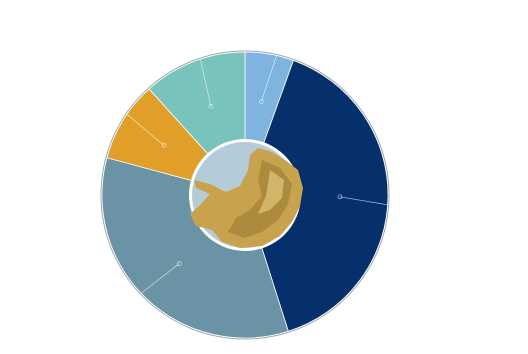 The width and height of the screenshot is (528, 354). I want to click on center-image, so click(246, 195).